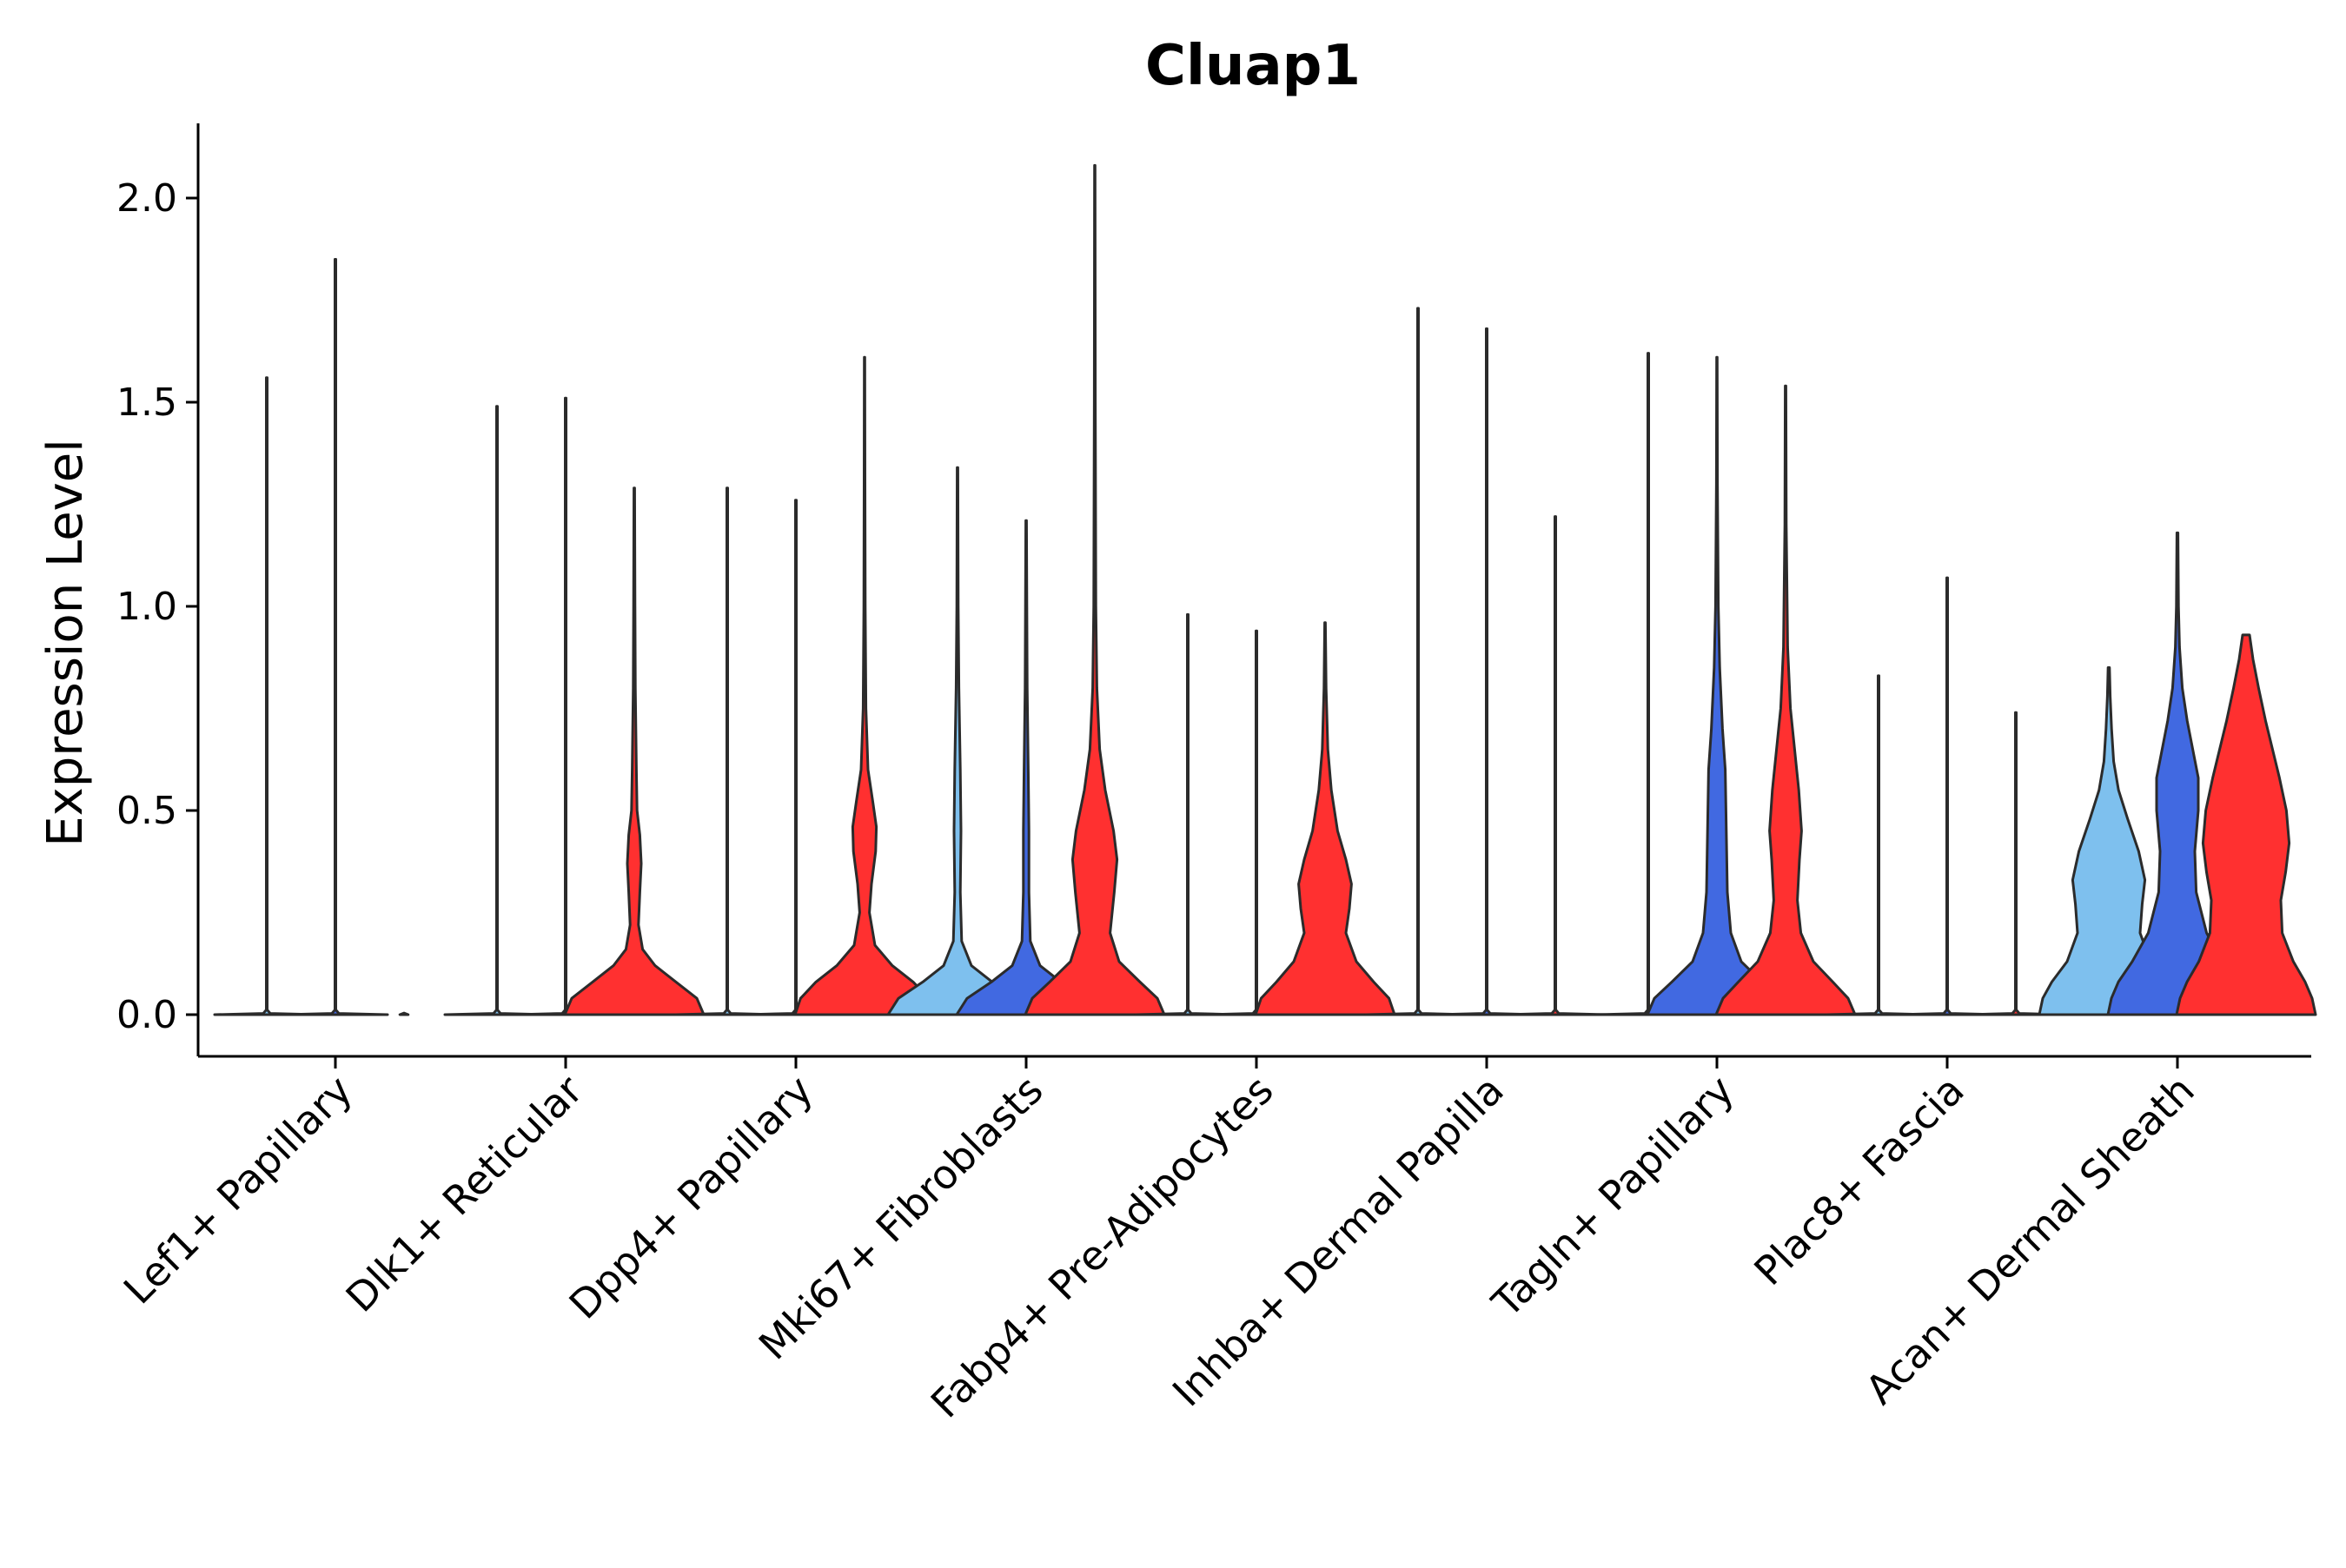  What do you see at coordinates (865, 685) in the screenshot?
I see `violin-3-red` at bounding box center [865, 685].